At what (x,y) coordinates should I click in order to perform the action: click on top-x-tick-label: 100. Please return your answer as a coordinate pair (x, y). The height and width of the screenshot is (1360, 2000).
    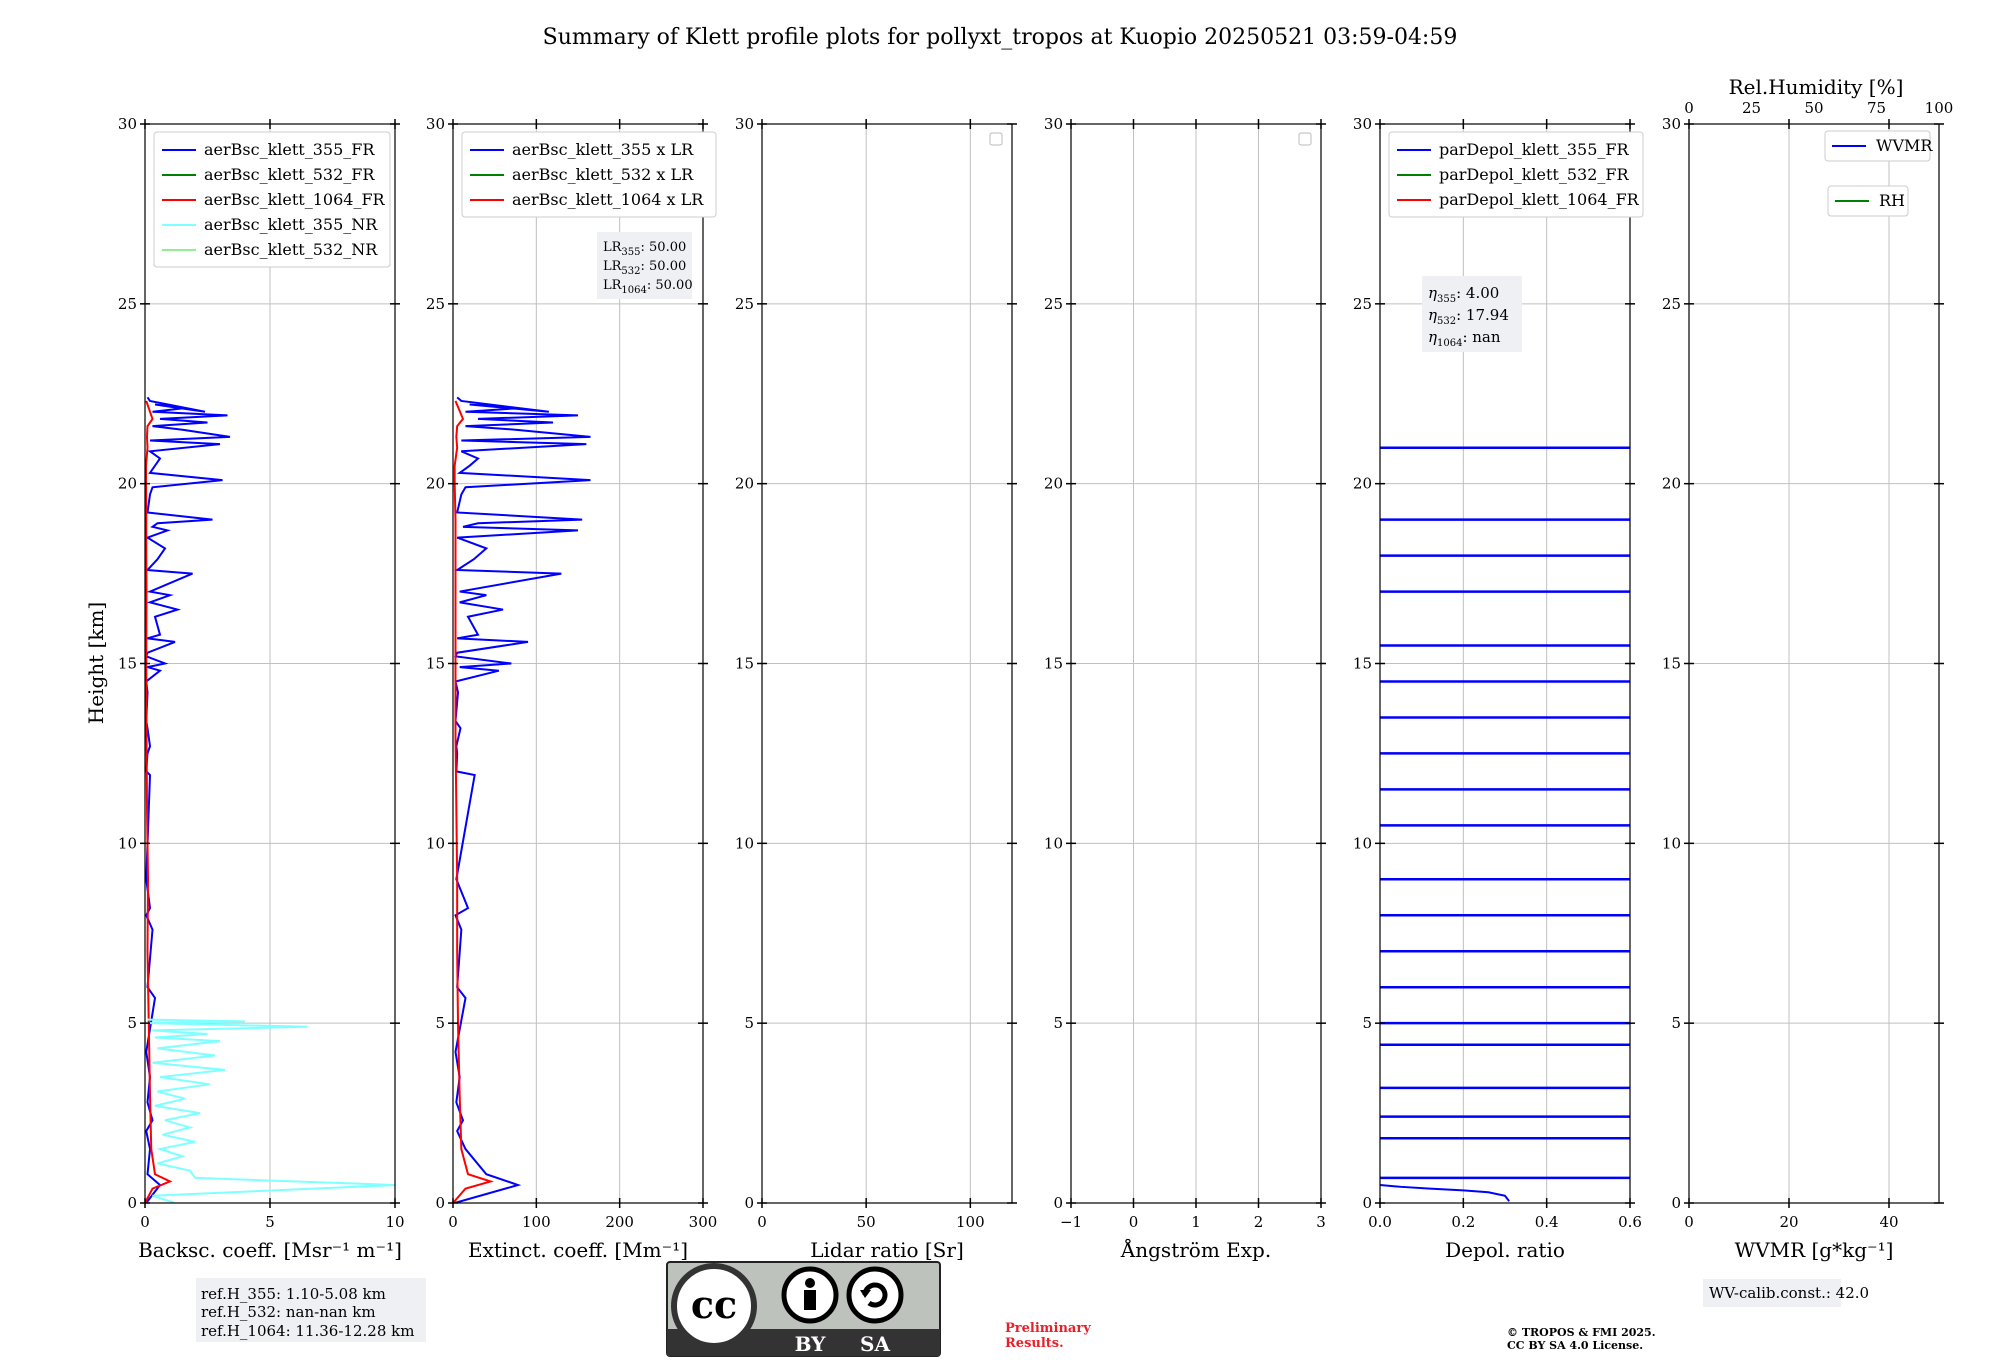
    Looking at the image, I should click on (1939, 108).